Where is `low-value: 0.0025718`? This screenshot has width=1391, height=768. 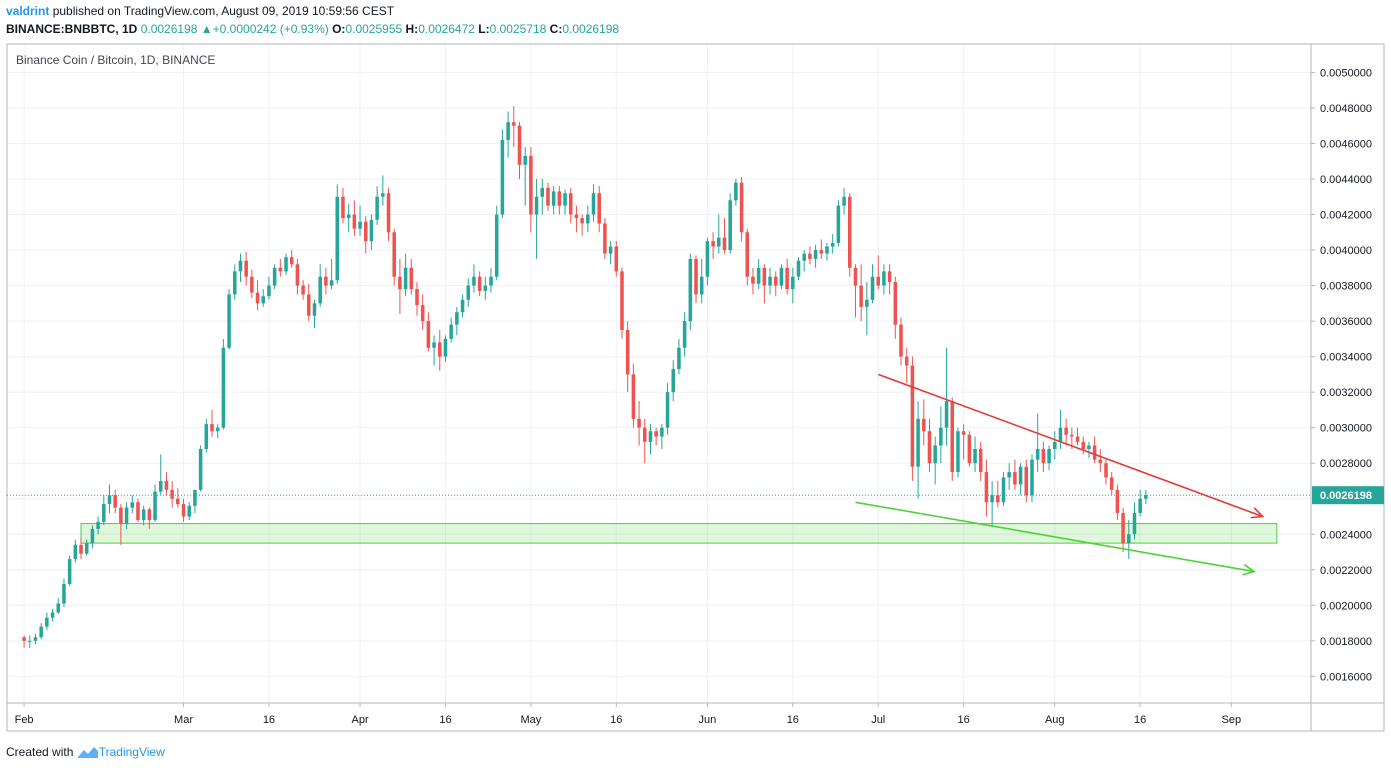
low-value: 0.0025718 is located at coordinates (518, 29).